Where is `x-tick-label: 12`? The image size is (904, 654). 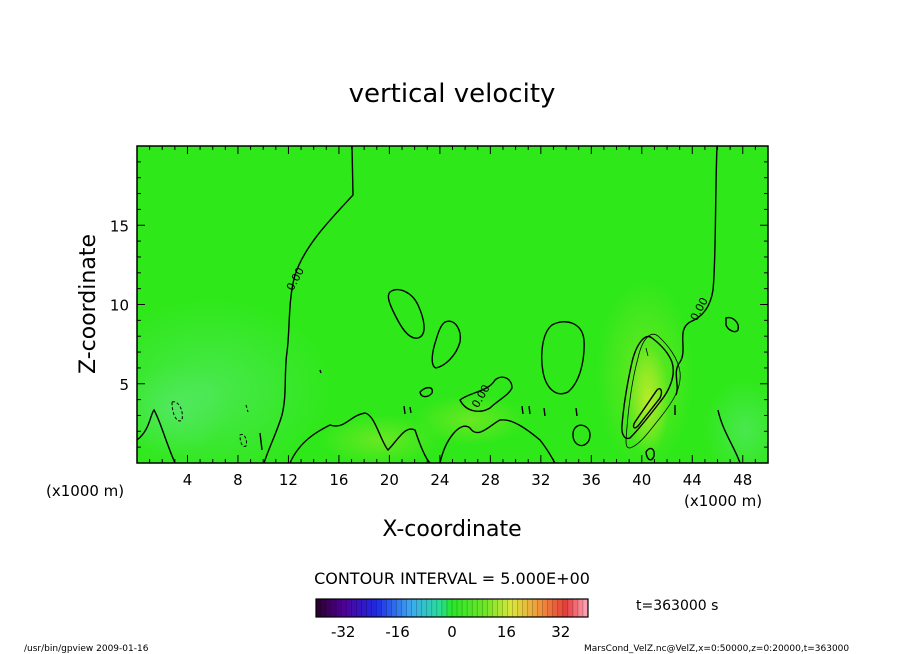
x-tick-label: 12 is located at coordinates (288, 480).